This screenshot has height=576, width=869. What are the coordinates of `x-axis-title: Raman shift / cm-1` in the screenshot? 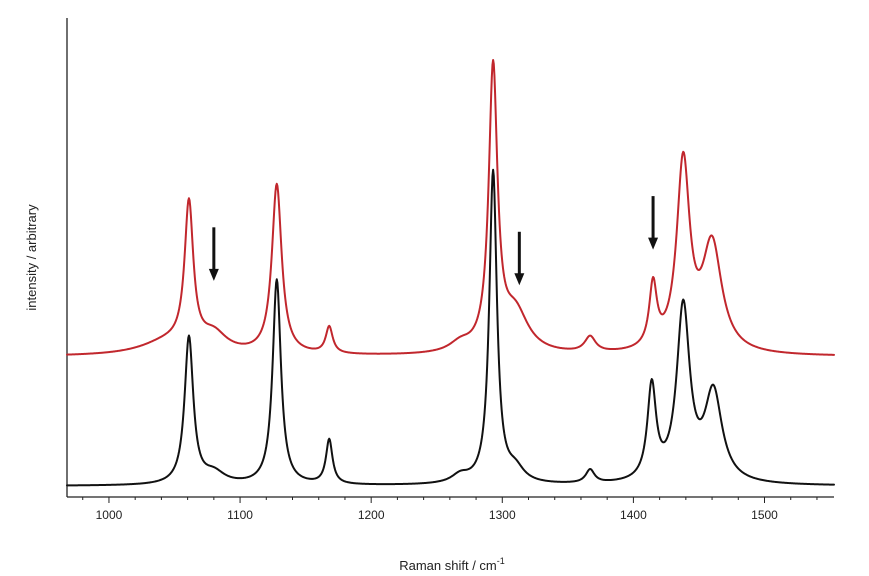 It's located at (452, 564).